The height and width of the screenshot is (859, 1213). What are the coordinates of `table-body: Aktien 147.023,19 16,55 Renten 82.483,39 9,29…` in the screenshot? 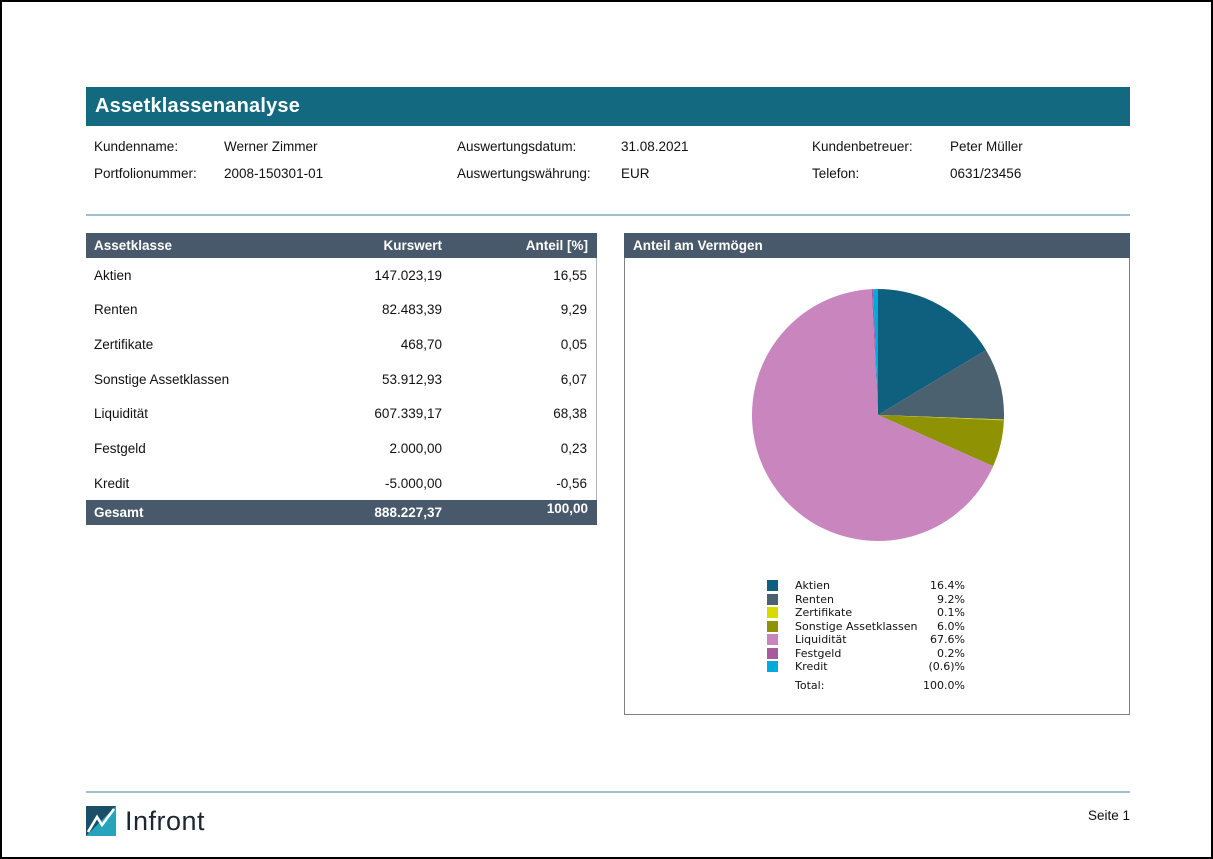 It's located at (341, 379).